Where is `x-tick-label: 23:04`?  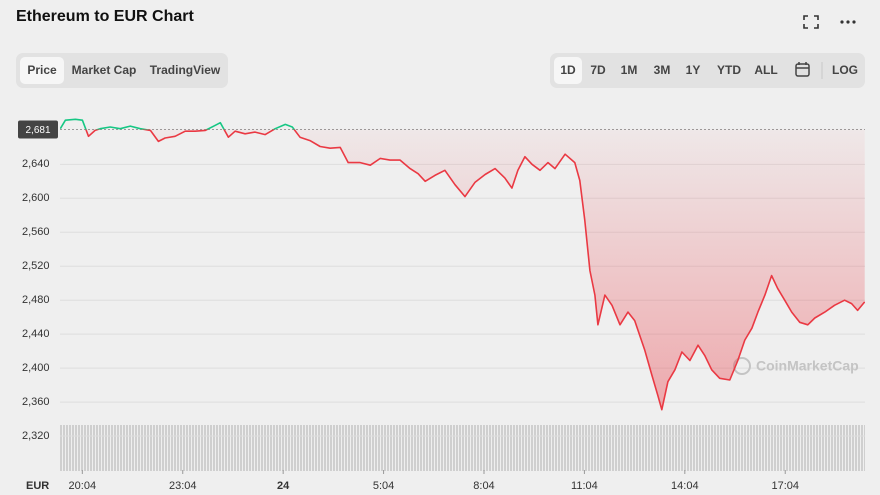
x-tick-label: 23:04 is located at coordinates (183, 486).